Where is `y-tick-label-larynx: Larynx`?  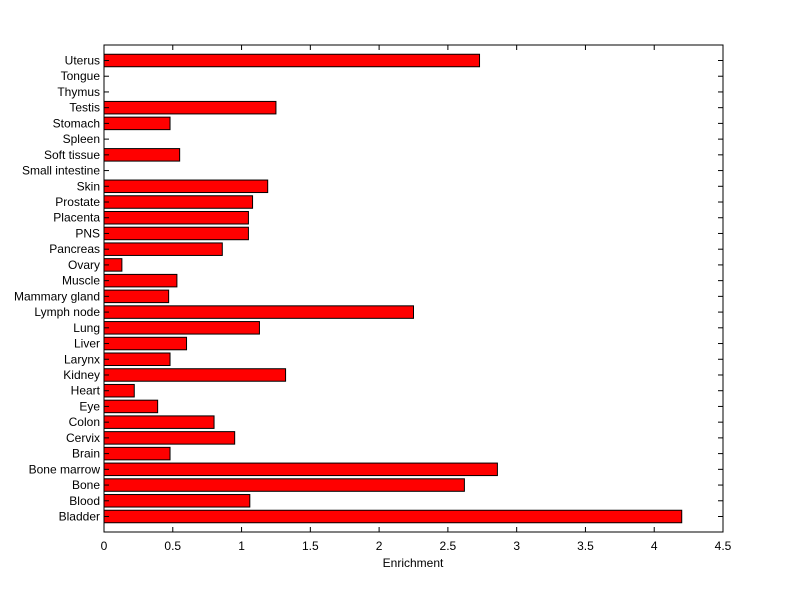 y-tick-label-larynx: Larynx is located at coordinates (82, 359).